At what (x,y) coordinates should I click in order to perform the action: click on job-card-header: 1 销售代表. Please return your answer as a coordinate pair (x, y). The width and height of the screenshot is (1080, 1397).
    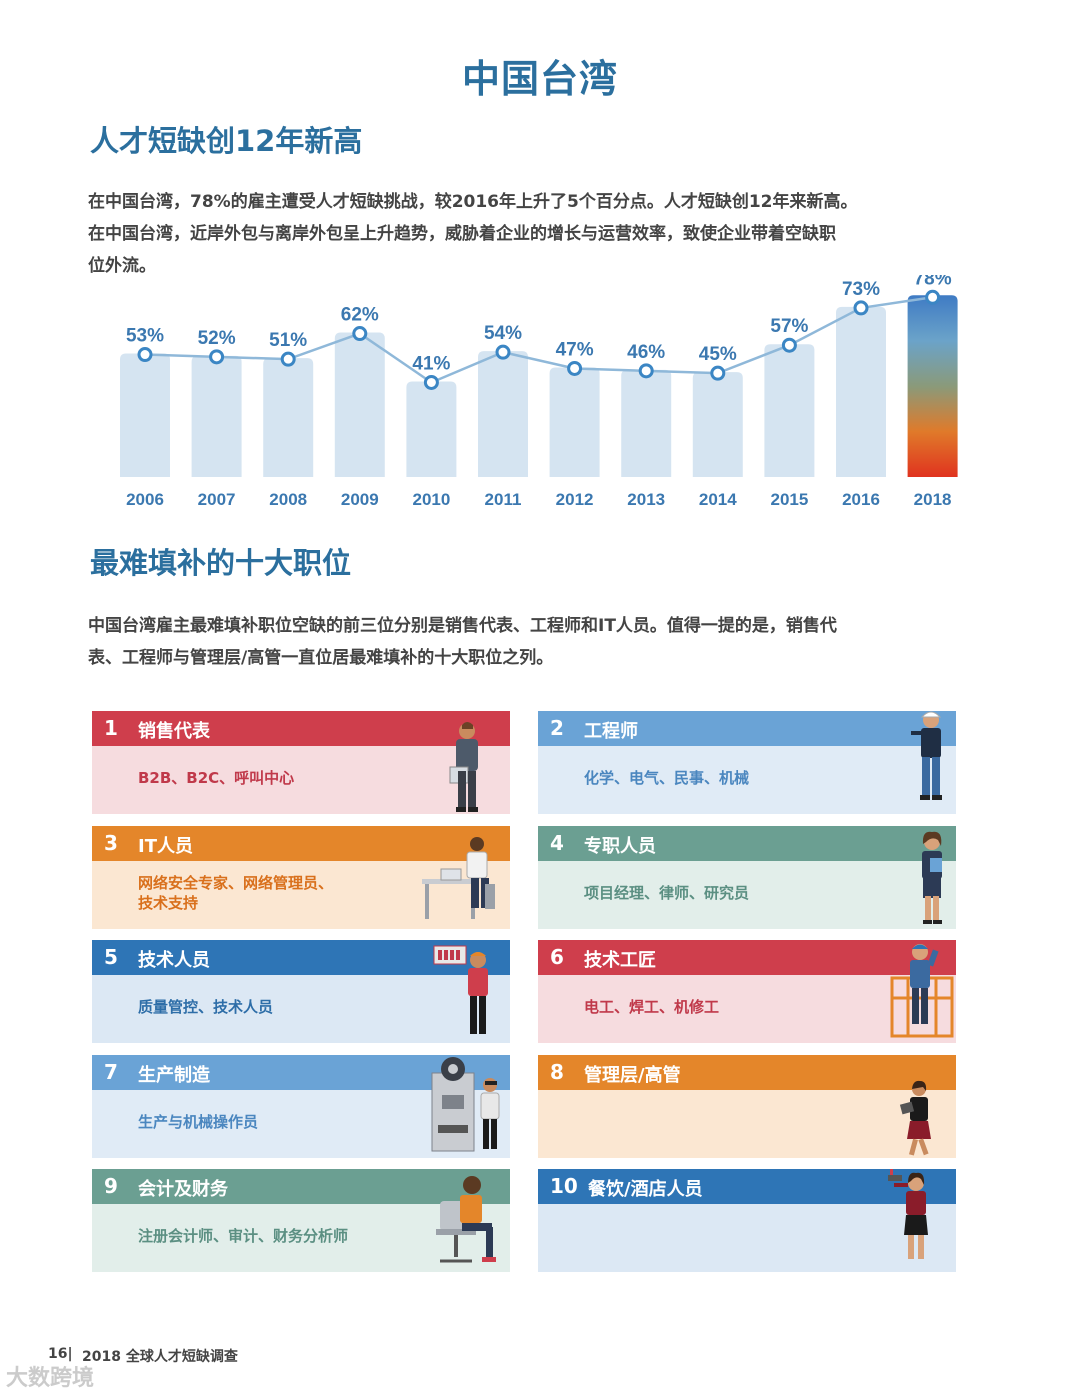
    Looking at the image, I should click on (301, 728).